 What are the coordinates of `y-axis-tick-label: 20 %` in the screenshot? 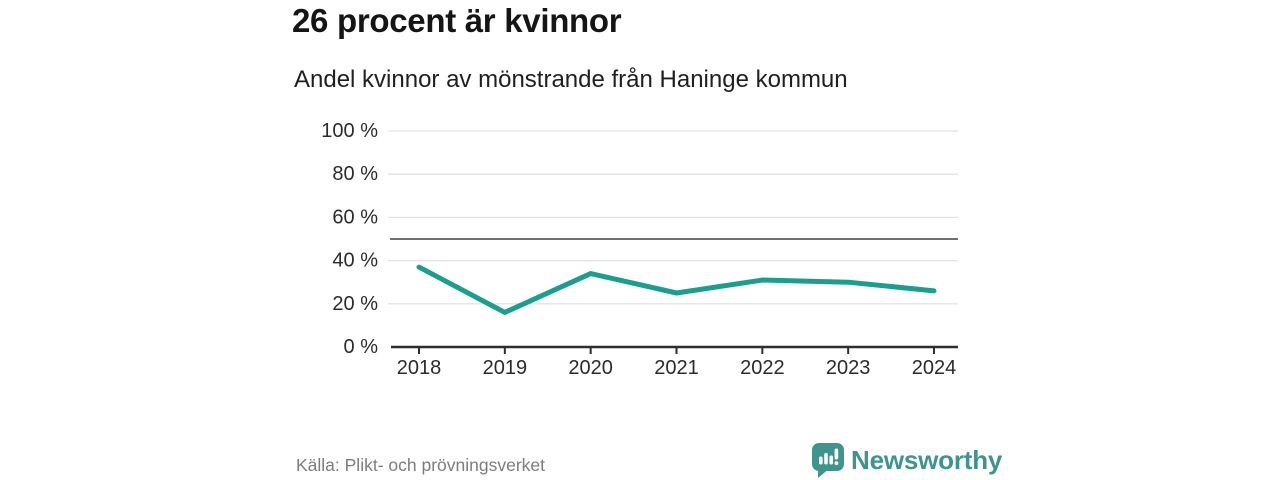 It's located at (355, 304).